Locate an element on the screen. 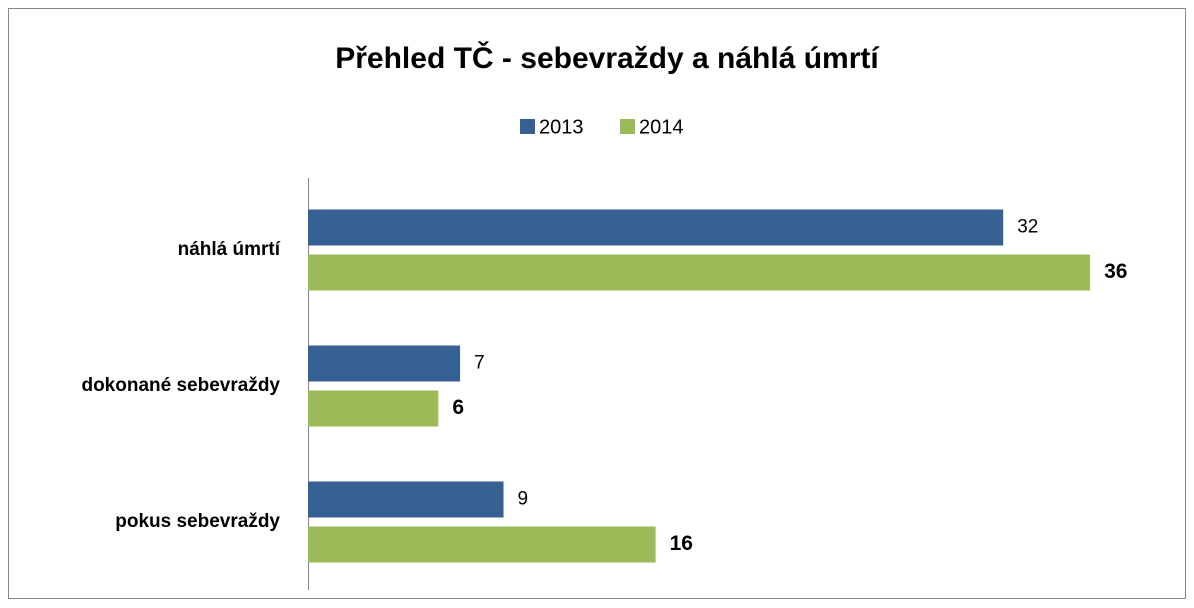 This screenshot has height=608, width=1194. data-label: 7 is located at coordinates (479, 363).